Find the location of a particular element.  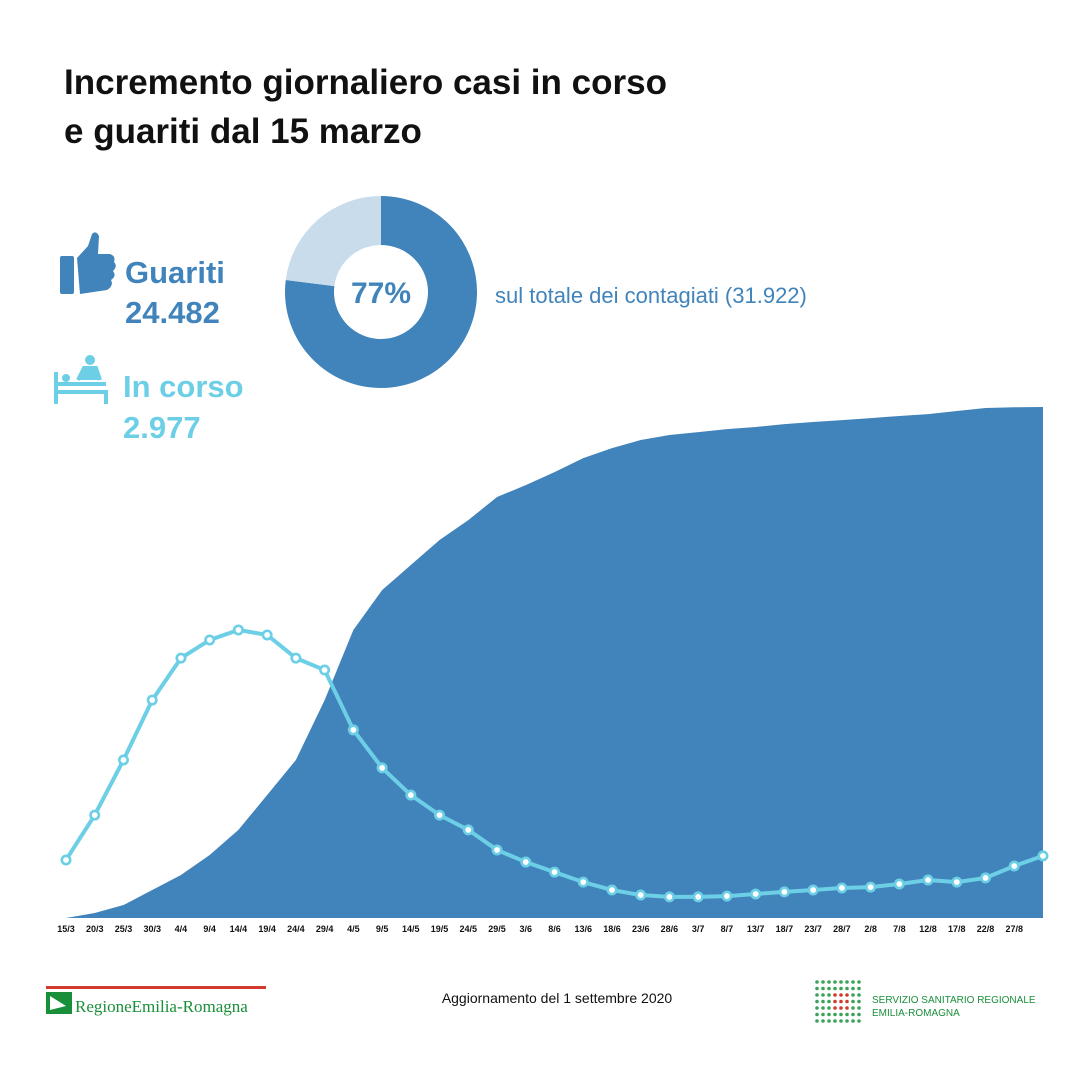

x-tick-label: 9/4 is located at coordinates (209, 929).